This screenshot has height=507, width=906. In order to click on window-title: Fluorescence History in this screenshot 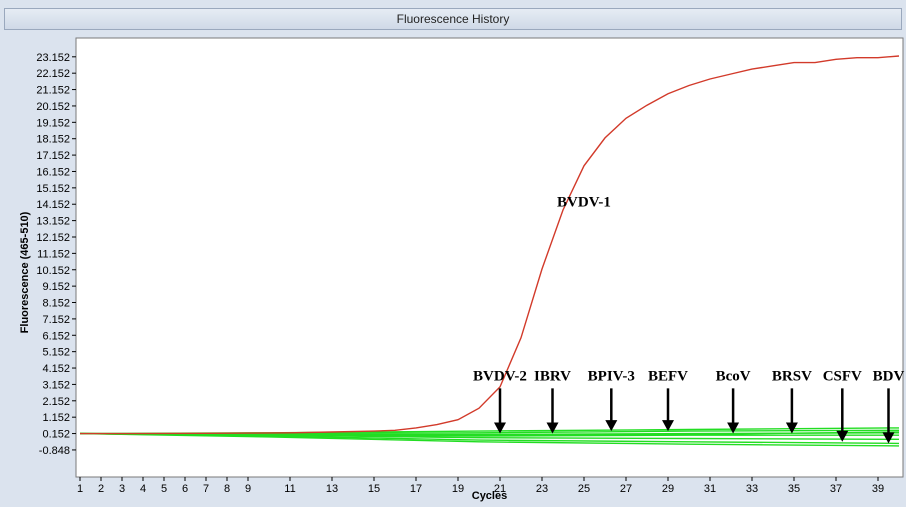, I will do `click(453, 19)`.